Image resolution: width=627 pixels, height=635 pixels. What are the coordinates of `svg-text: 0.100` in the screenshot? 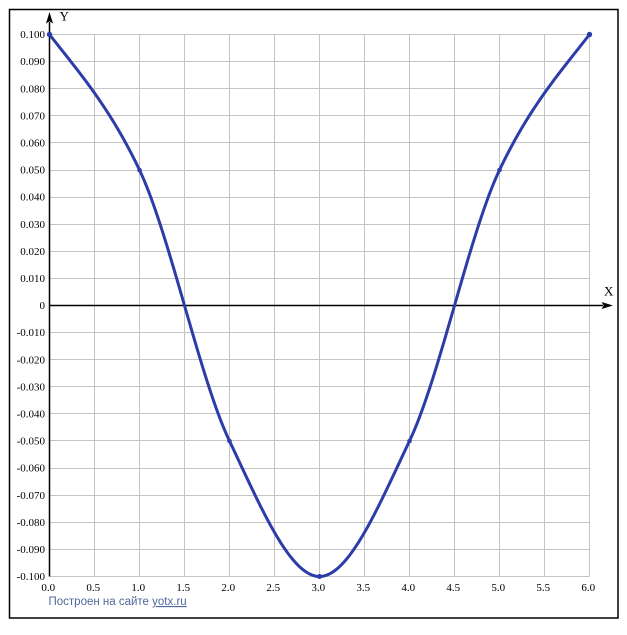 It's located at (32, 35).